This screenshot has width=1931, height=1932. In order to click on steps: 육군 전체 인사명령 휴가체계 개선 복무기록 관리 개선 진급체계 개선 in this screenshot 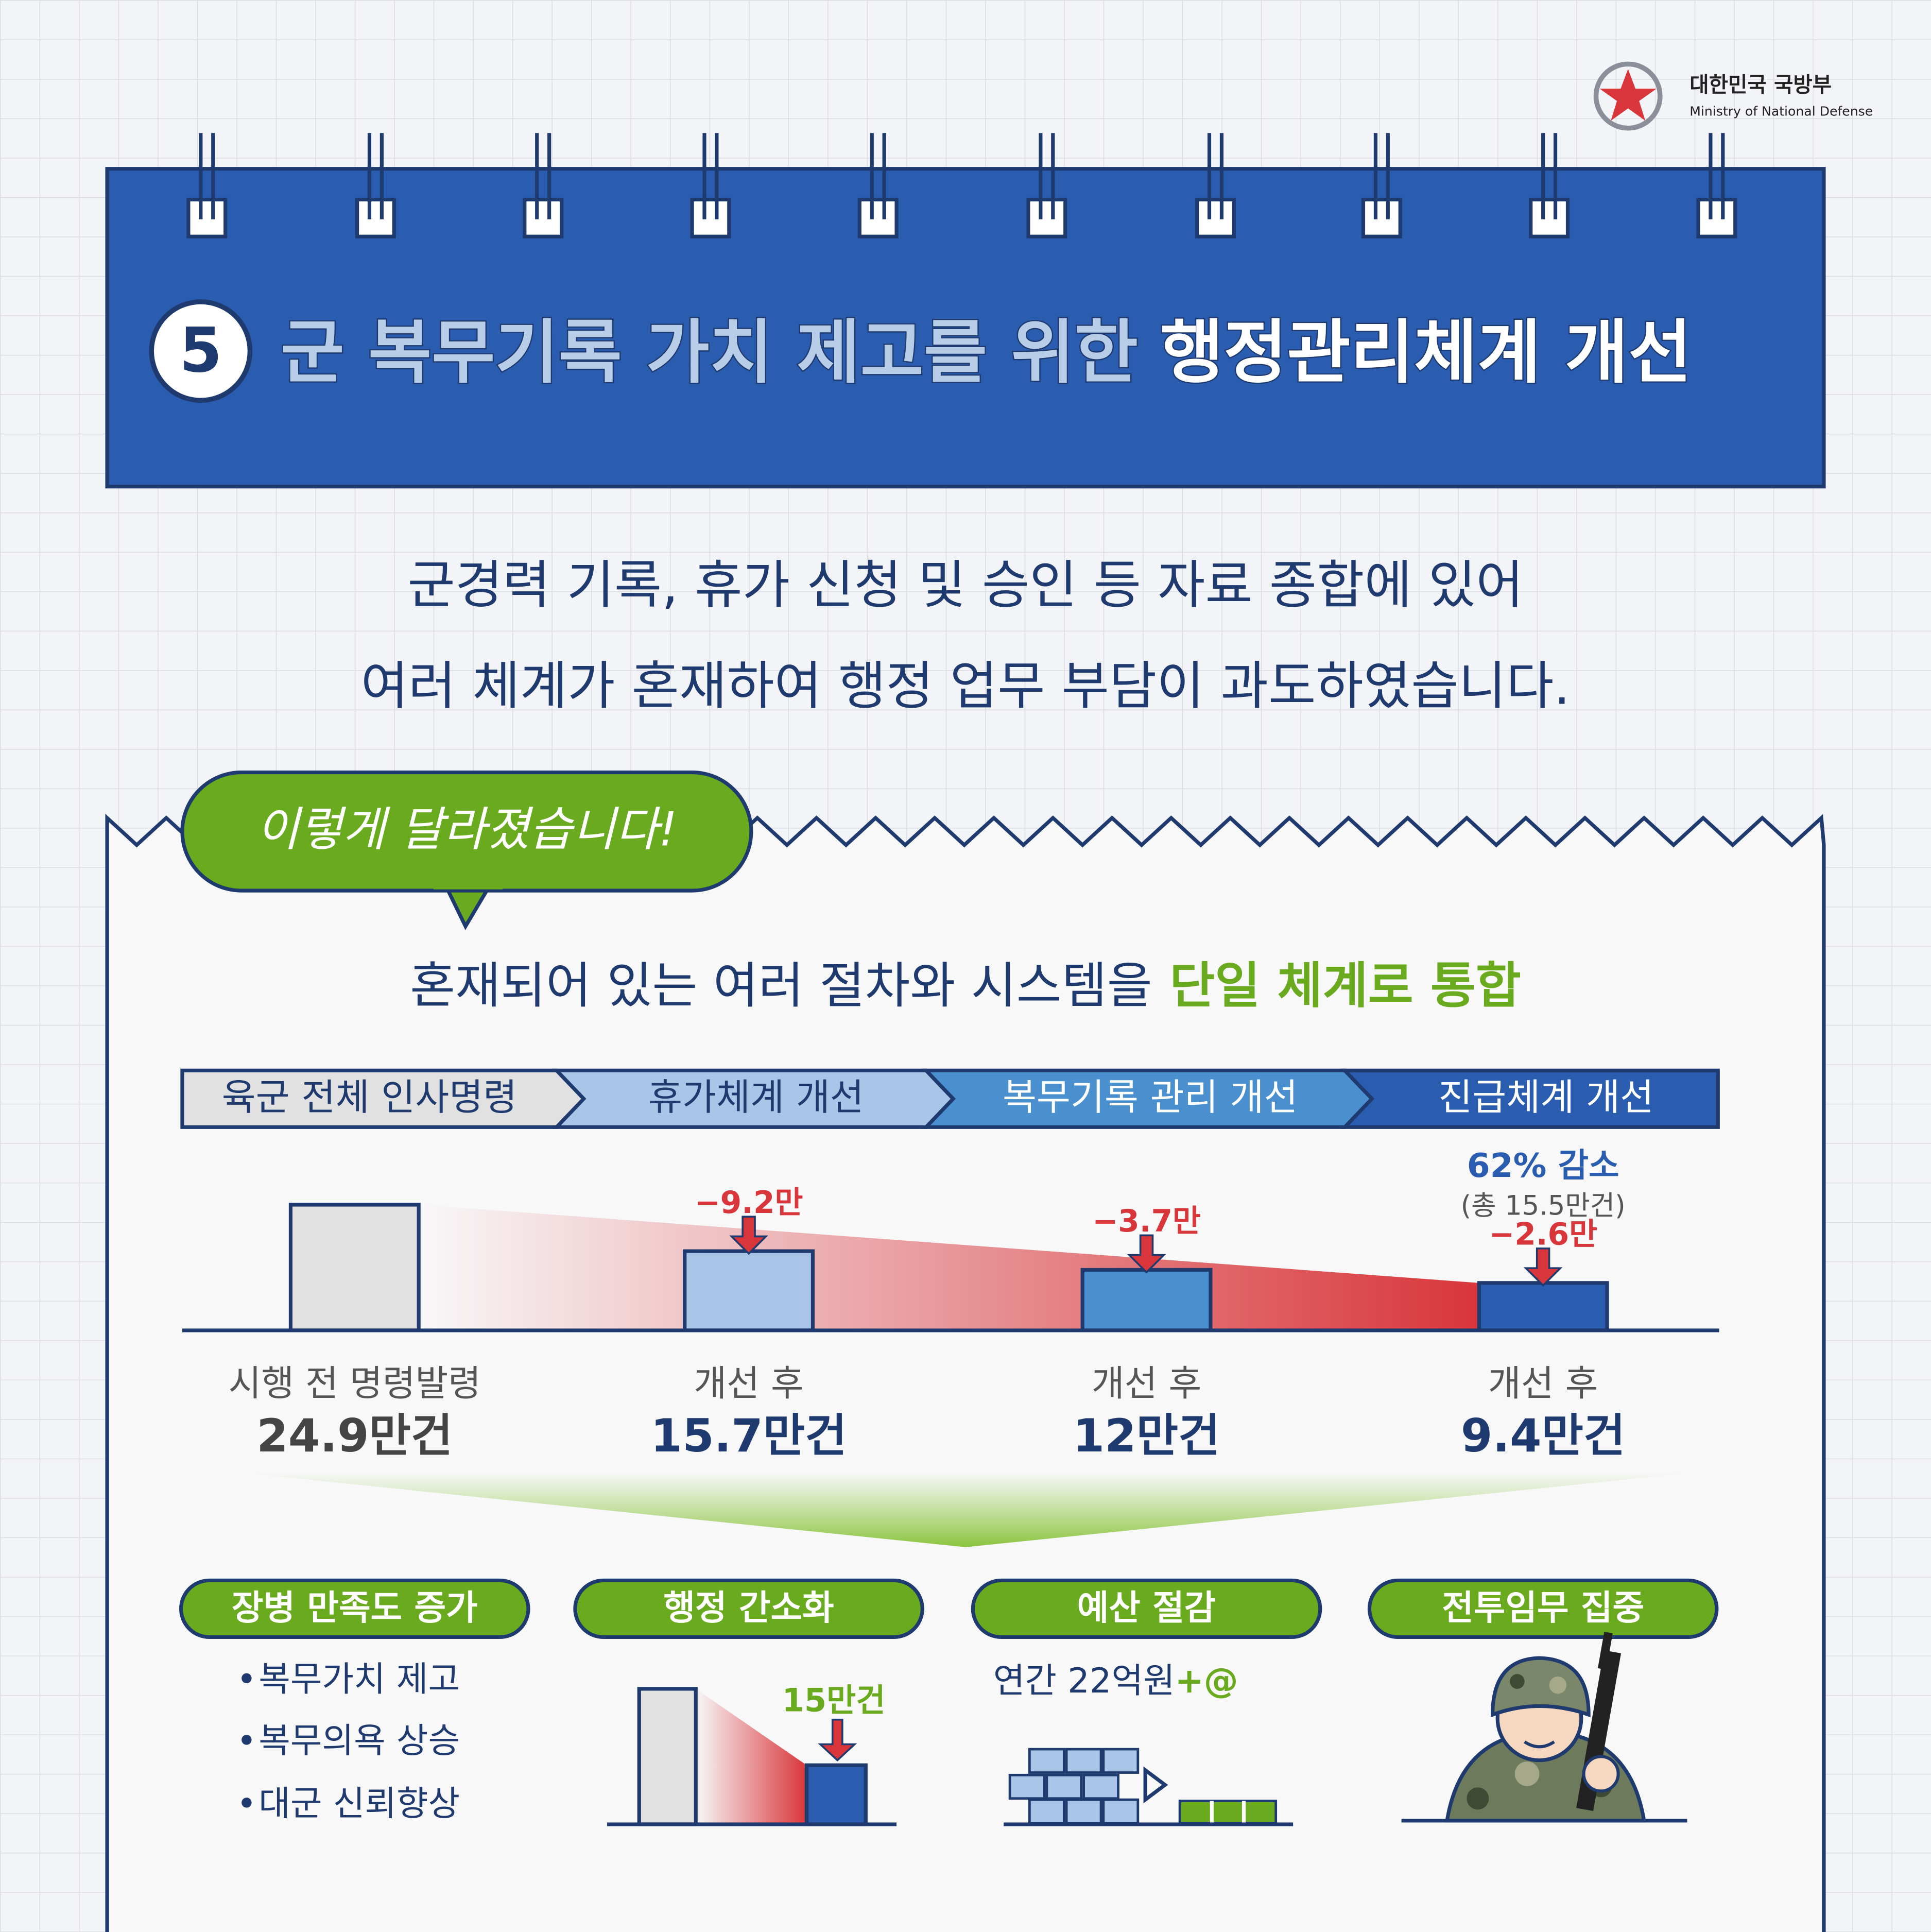, I will do `click(950, 1098)`.